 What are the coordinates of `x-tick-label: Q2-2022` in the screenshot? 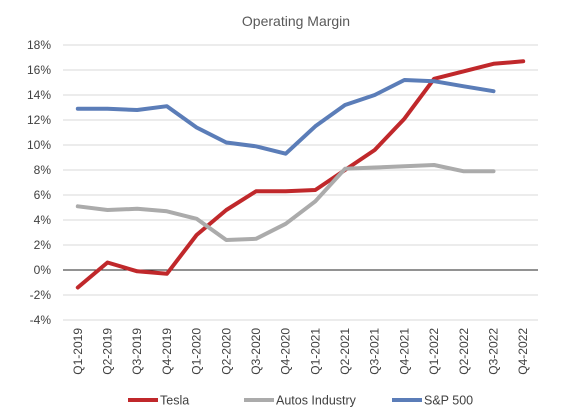 It's located at (464, 351).